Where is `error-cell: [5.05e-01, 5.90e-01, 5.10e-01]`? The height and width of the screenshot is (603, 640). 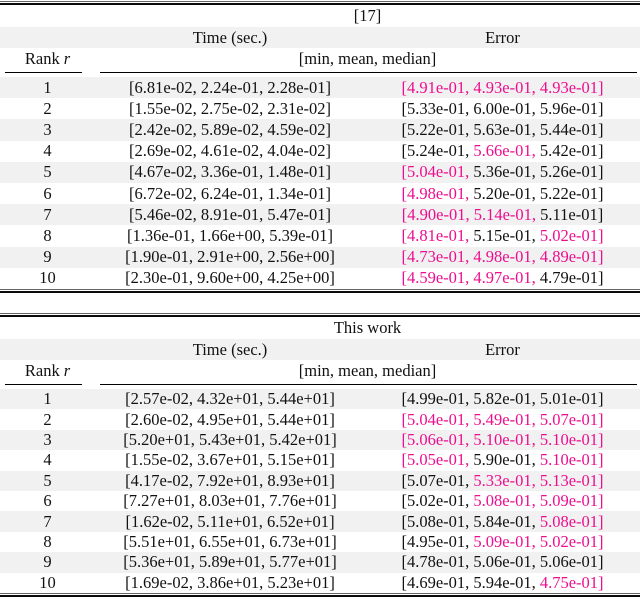
error-cell: [5.05e-01, 5.90e-01, 5.10e-01] is located at coordinates (502, 460).